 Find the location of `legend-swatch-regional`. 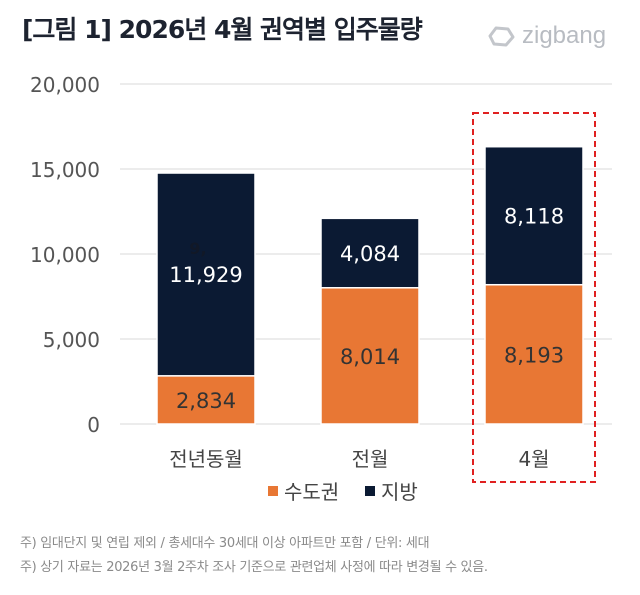

legend-swatch-regional is located at coordinates (370, 491).